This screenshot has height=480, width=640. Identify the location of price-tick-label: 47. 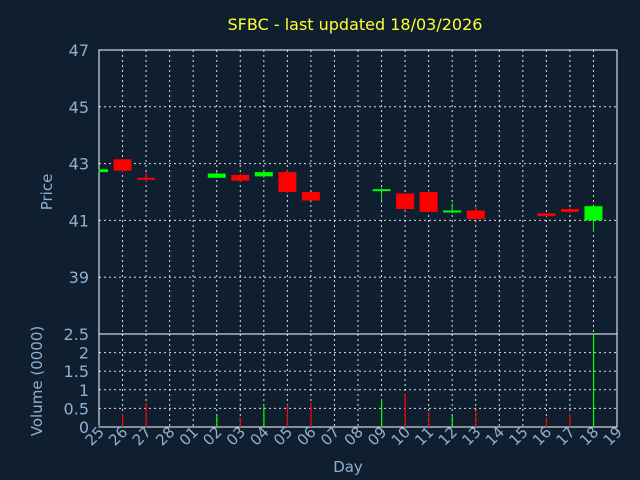
(79, 50).